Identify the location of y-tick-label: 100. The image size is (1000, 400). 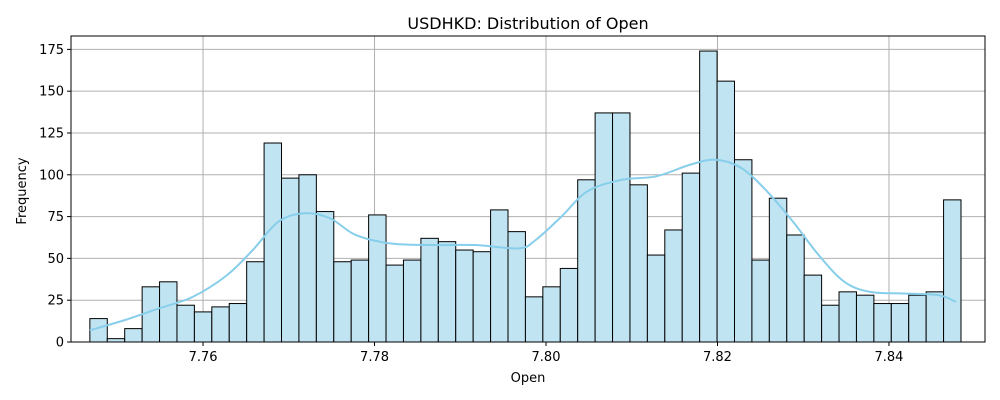
(51, 175).